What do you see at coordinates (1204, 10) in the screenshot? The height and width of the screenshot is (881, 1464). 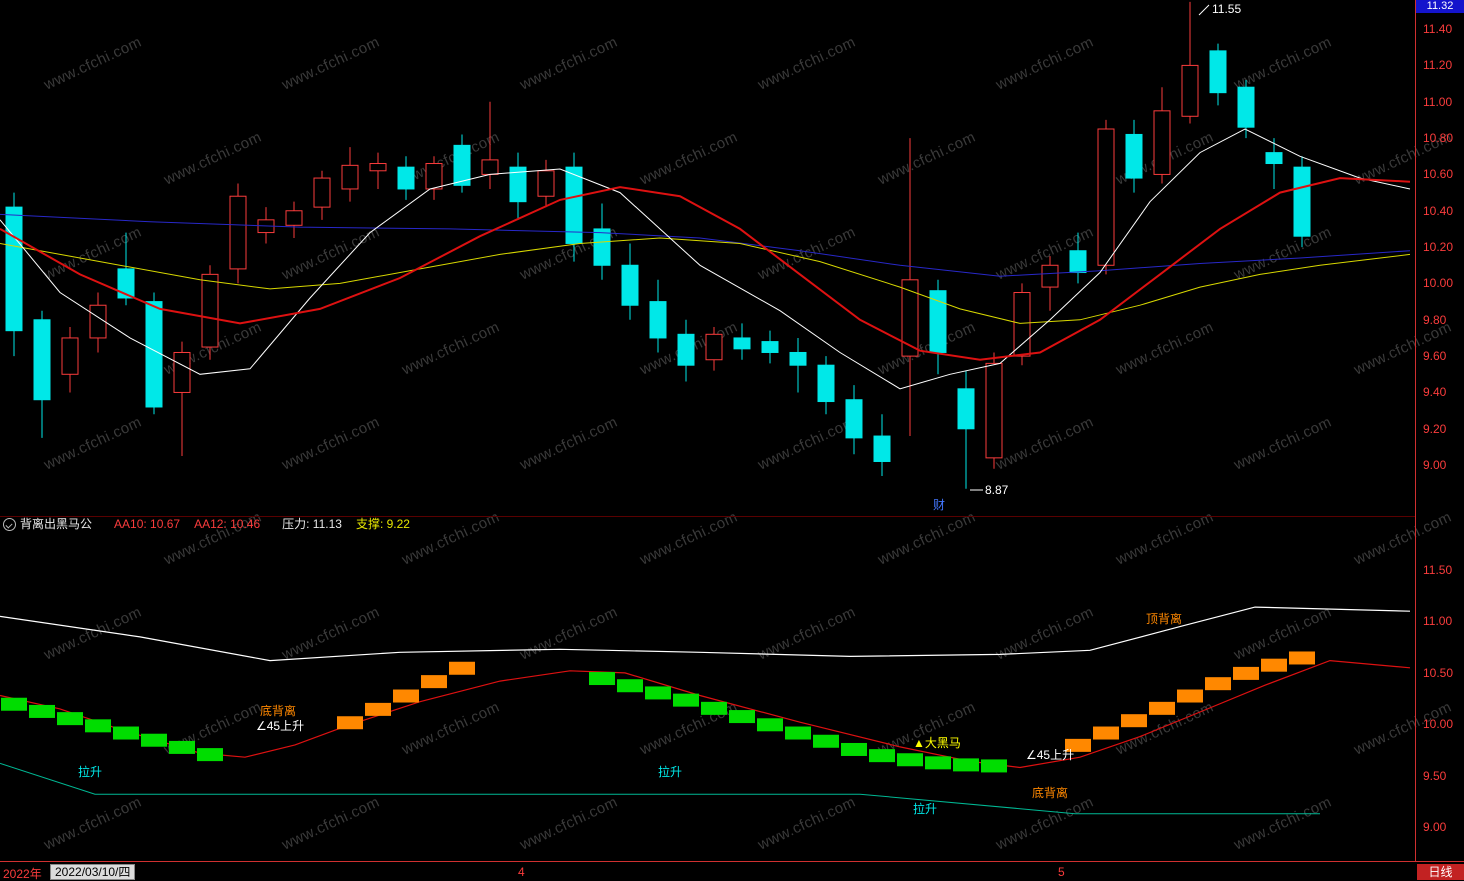 I see `annotation-leader-line` at bounding box center [1204, 10].